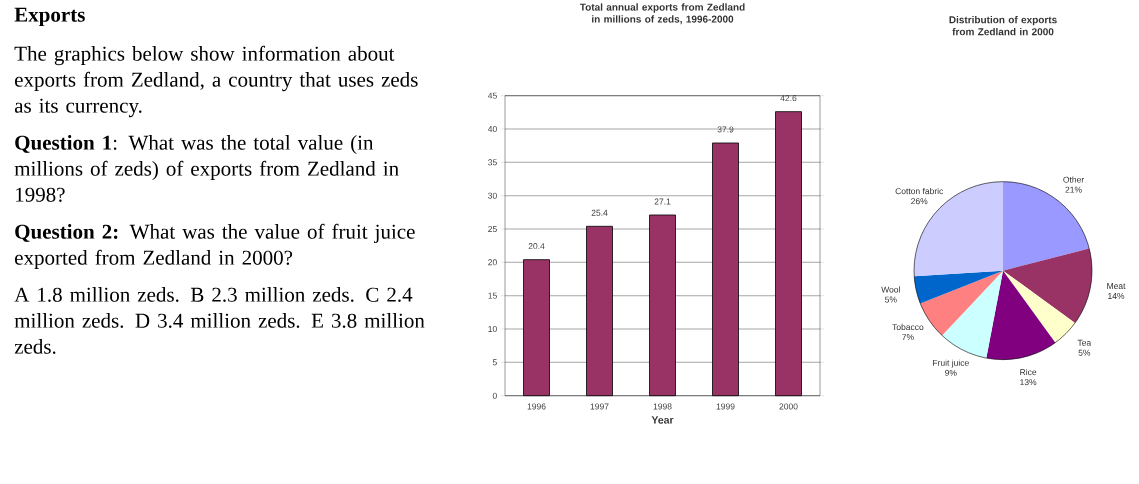 This screenshot has width=1139, height=484. What do you see at coordinates (890, 289) in the screenshot?
I see `slice-label: Wool` at bounding box center [890, 289].